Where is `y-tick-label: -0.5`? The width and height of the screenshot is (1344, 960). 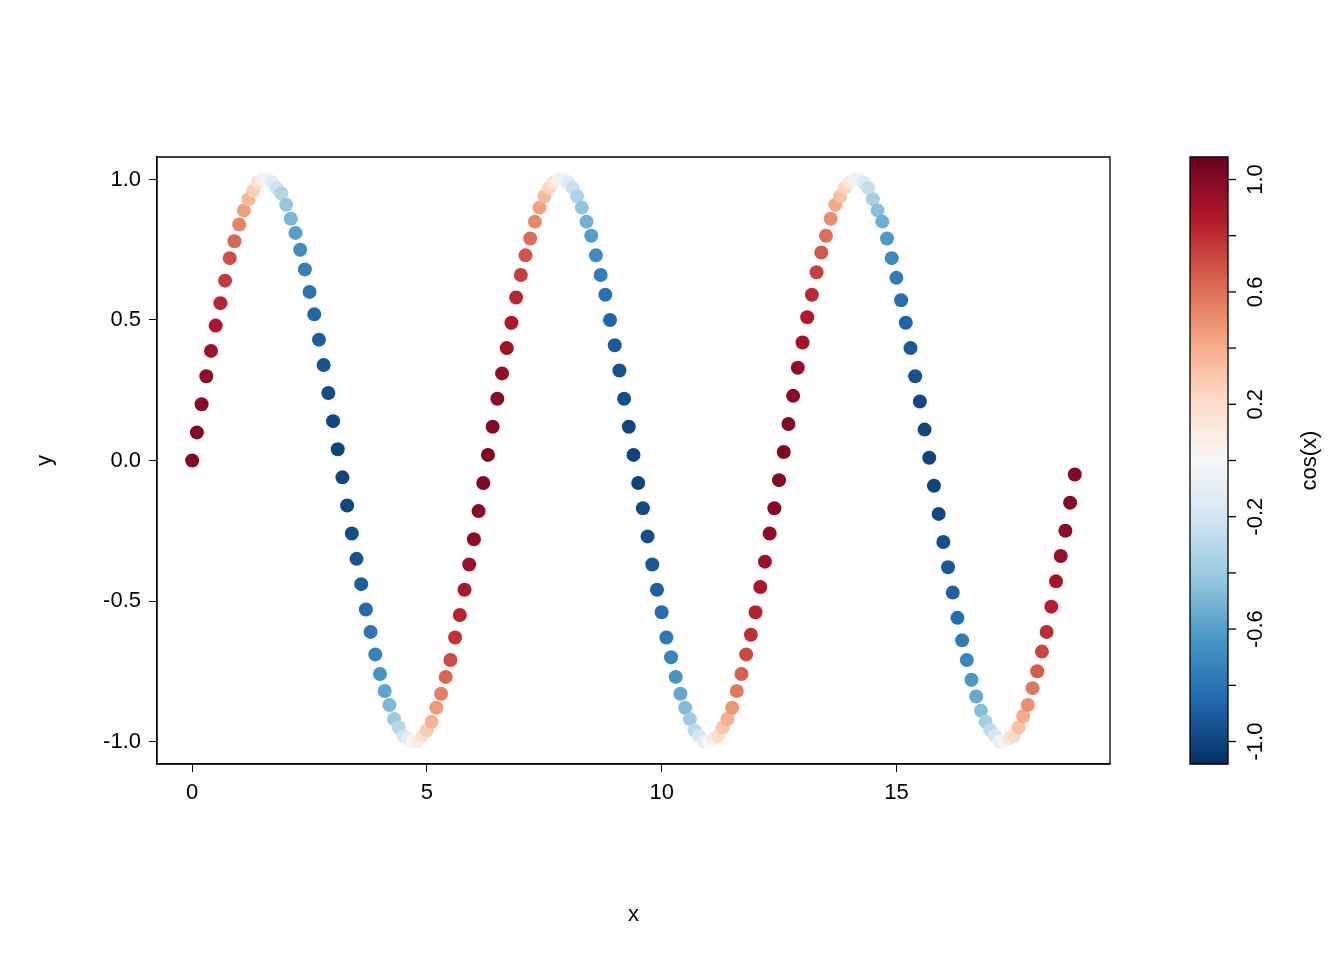 y-tick-label: -0.5 is located at coordinates (122, 600).